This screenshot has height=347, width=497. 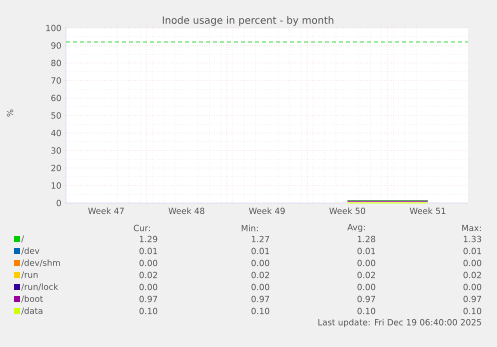 What do you see at coordinates (56, 63) in the screenshot?
I see `y-tick-label: 80` at bounding box center [56, 63].